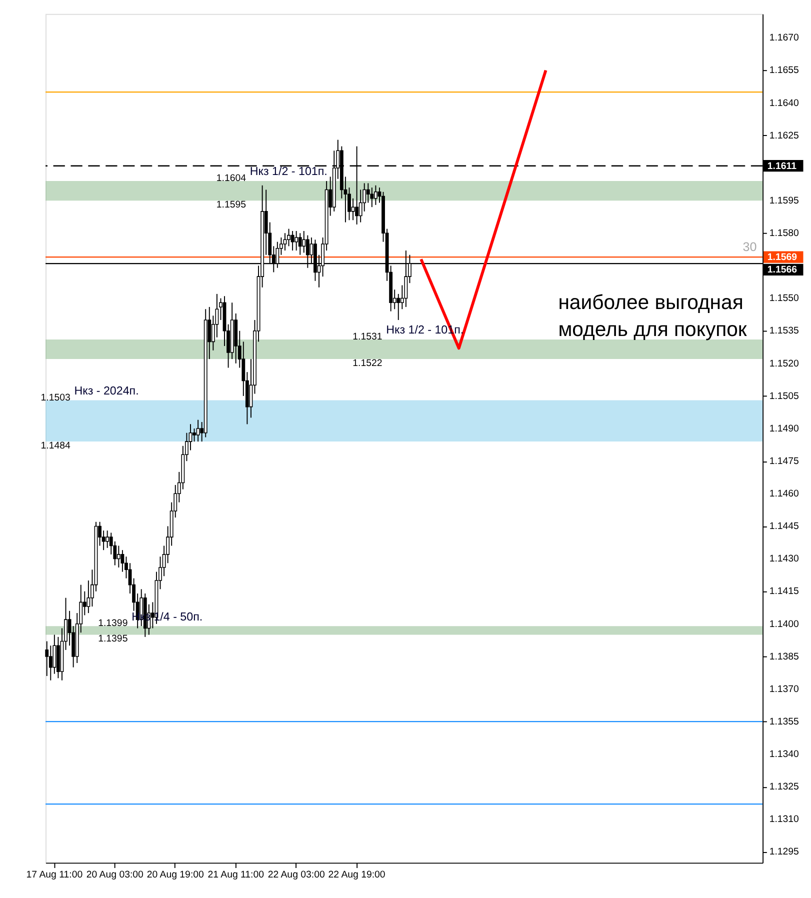 Image resolution: width=811 pixels, height=898 pixels. Describe the element at coordinates (113, 624) in the screenshot. I see `annotation: 1.1399` at that location.